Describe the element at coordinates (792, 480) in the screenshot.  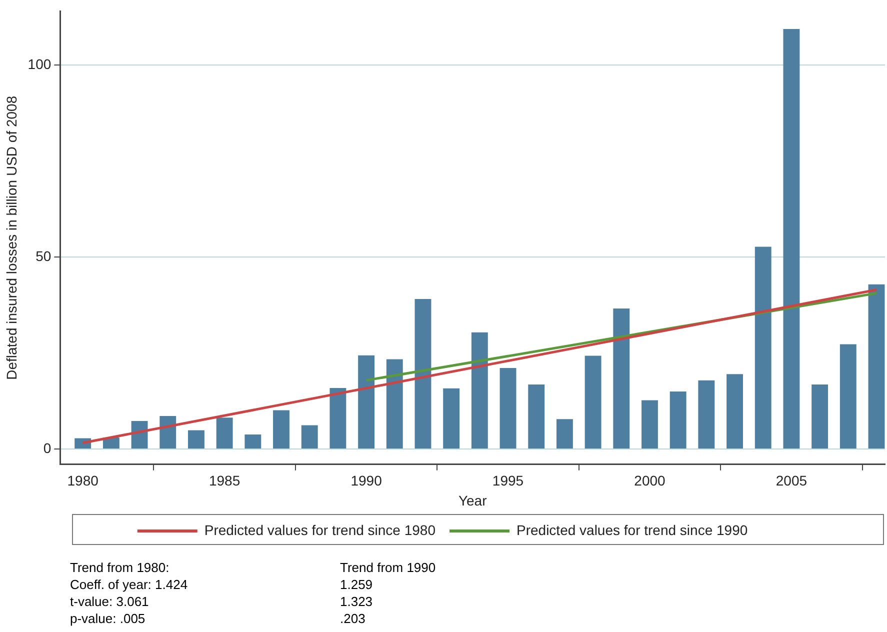
I see `x-tick-label: 2005` at that location.